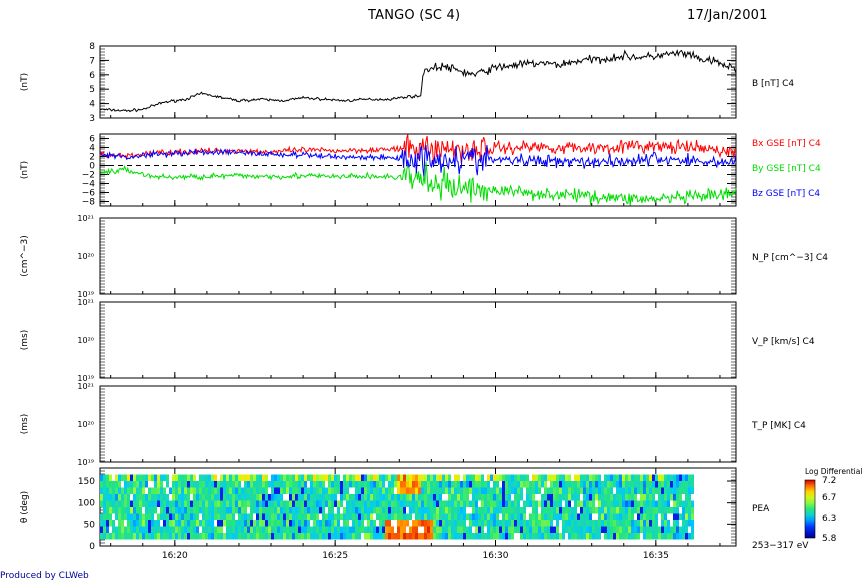 The image size is (864, 584). I want to click on panel-frame-tp, so click(418, 424).